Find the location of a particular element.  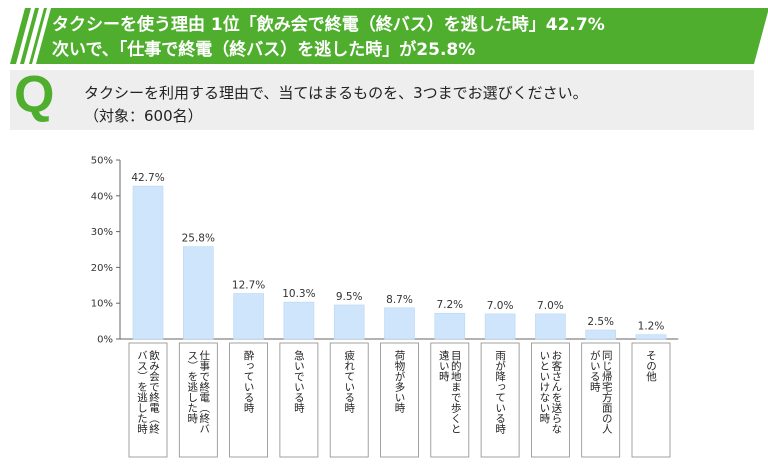

value-label: 7.2% is located at coordinates (449, 305).